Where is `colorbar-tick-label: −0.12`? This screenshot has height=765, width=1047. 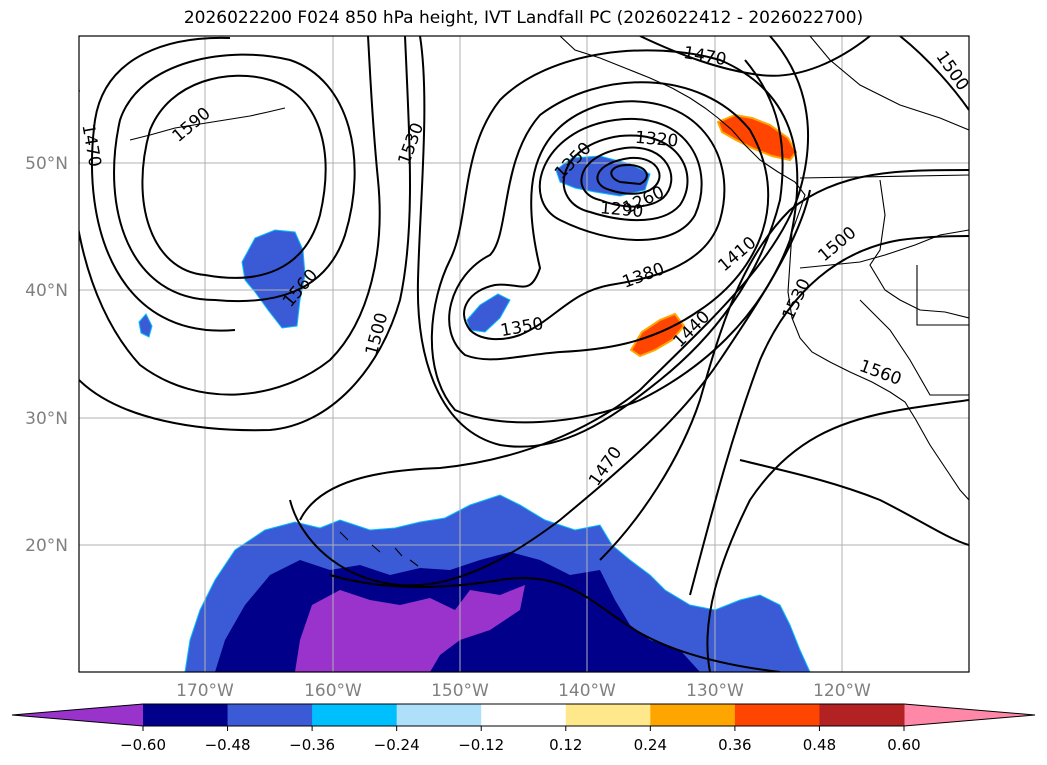 colorbar-tick-label: −0.12 is located at coordinates (481, 745).